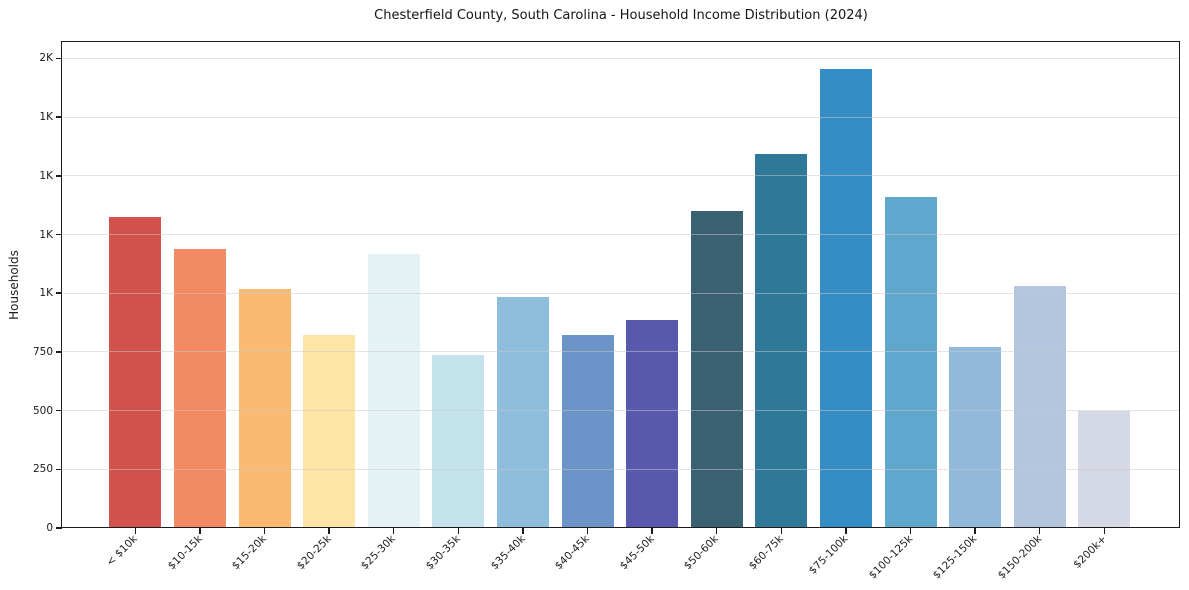  Describe the element at coordinates (42, 469) in the screenshot. I see `y-tick-label: 250` at that location.